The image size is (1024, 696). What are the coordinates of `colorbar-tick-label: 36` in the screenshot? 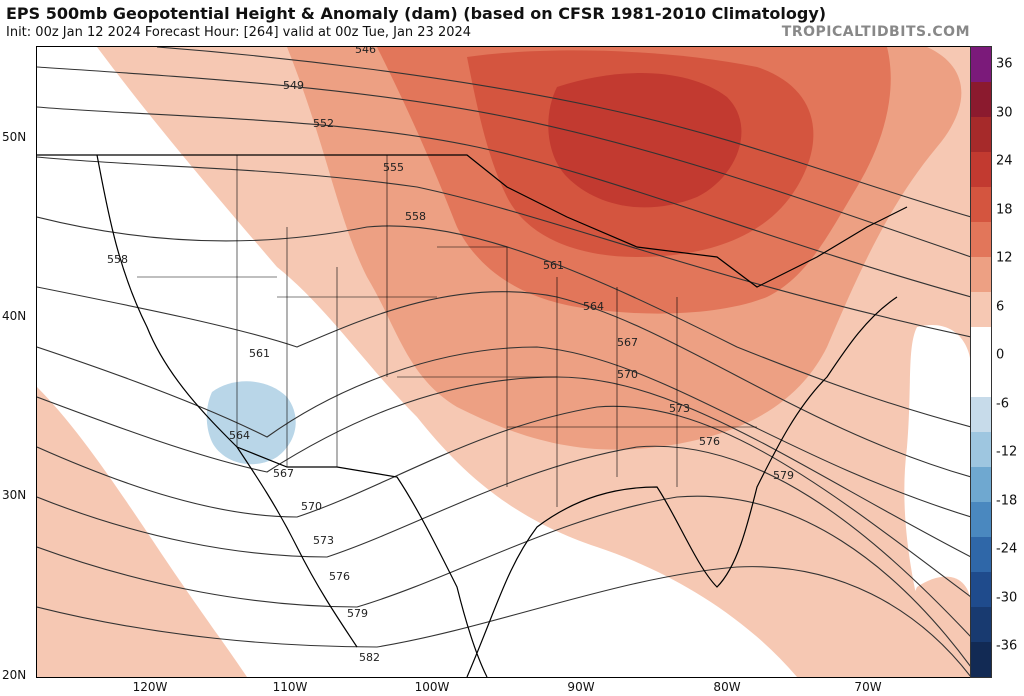 It's located at (1004, 64).